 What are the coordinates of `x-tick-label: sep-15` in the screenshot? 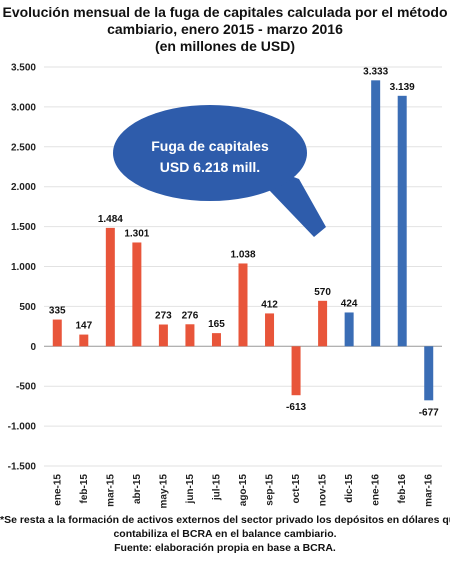 It's located at (270, 490).